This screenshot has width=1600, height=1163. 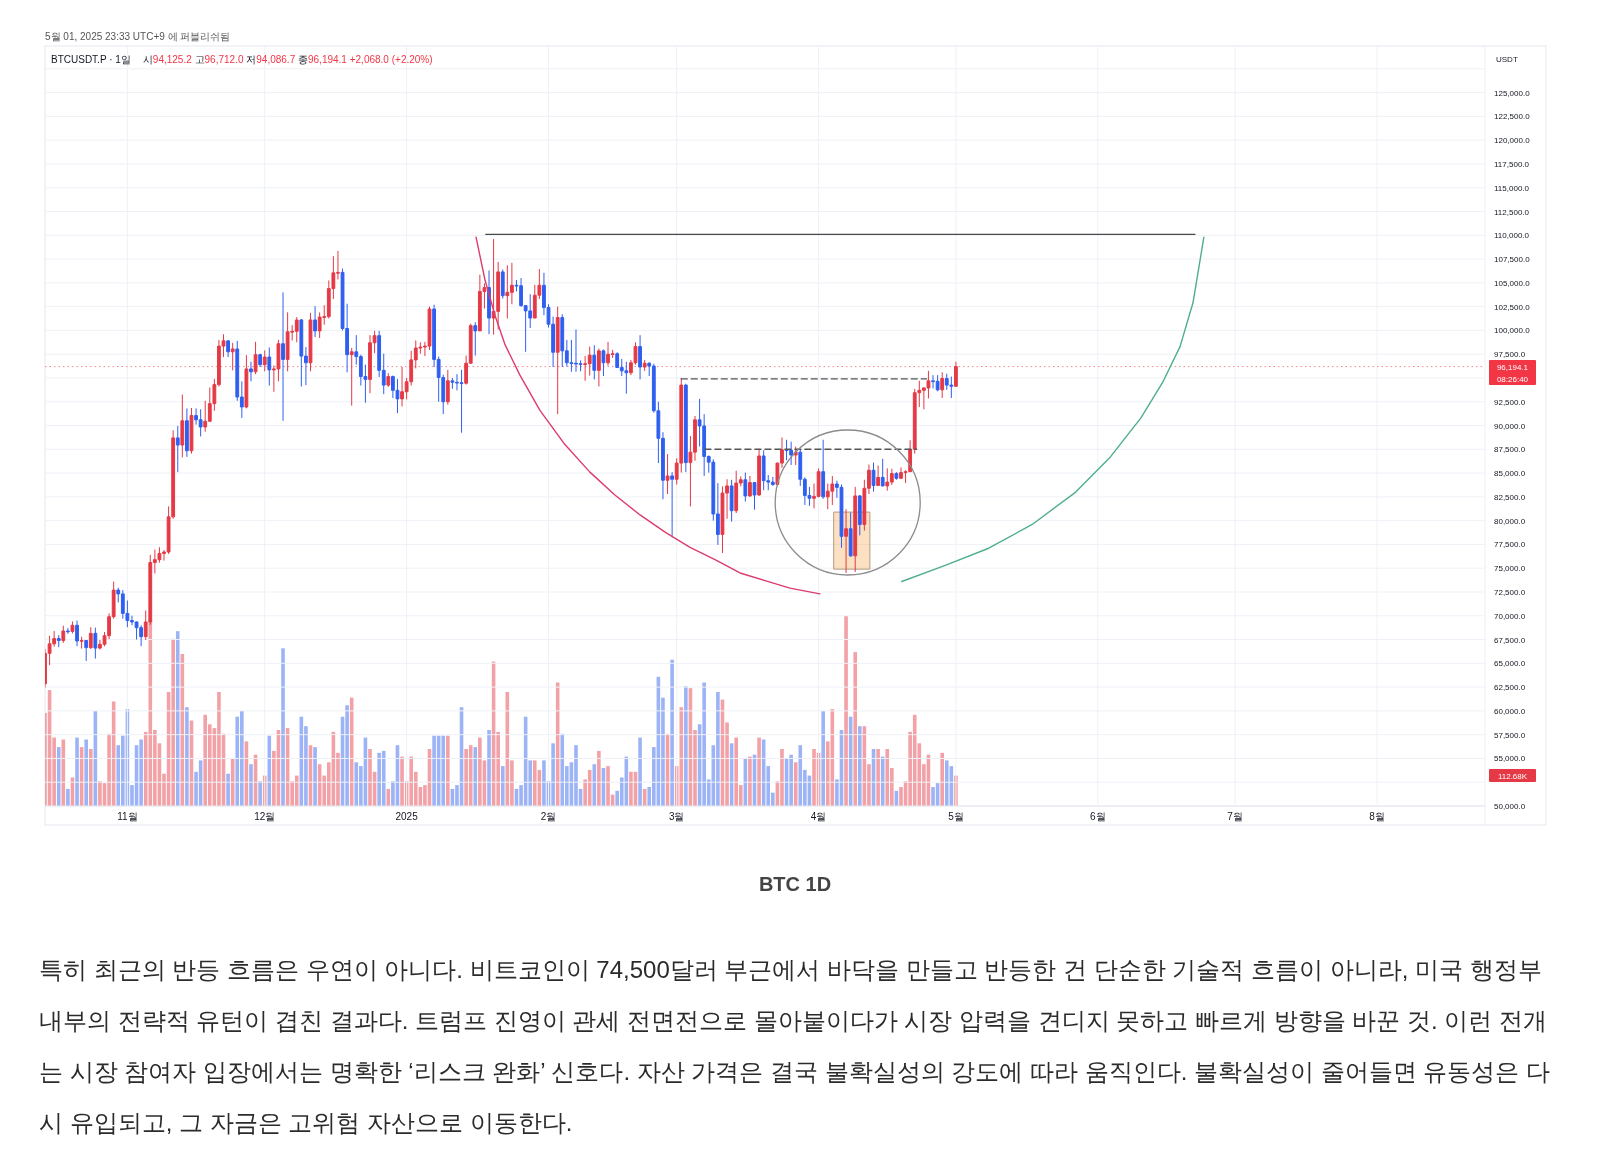 What do you see at coordinates (1510, 545) in the screenshot?
I see `y-tick-label: 77,500.0` at bounding box center [1510, 545].